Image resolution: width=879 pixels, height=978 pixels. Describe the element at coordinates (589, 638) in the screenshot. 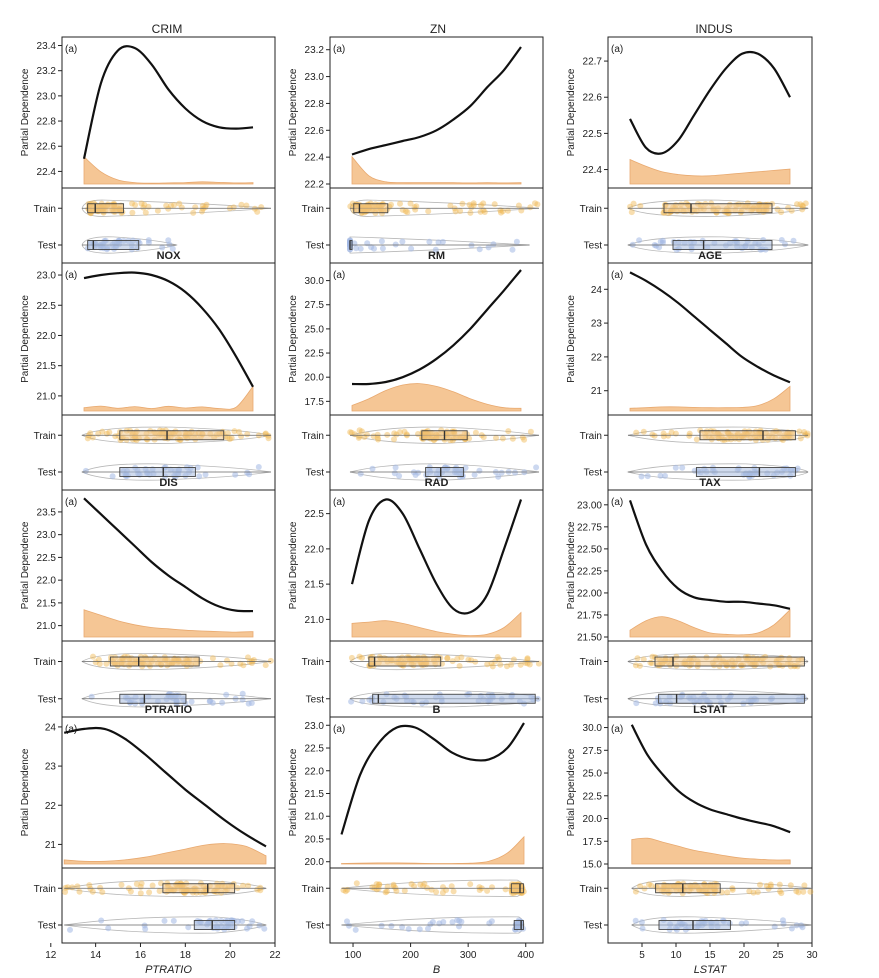

I see `y-tick-label: 21.50` at that location.